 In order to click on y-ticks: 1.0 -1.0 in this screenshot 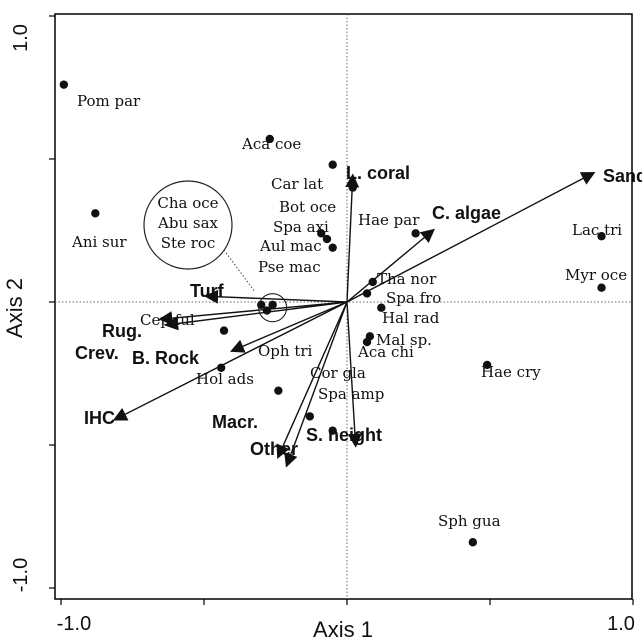, I will do `click(32, 303)`.